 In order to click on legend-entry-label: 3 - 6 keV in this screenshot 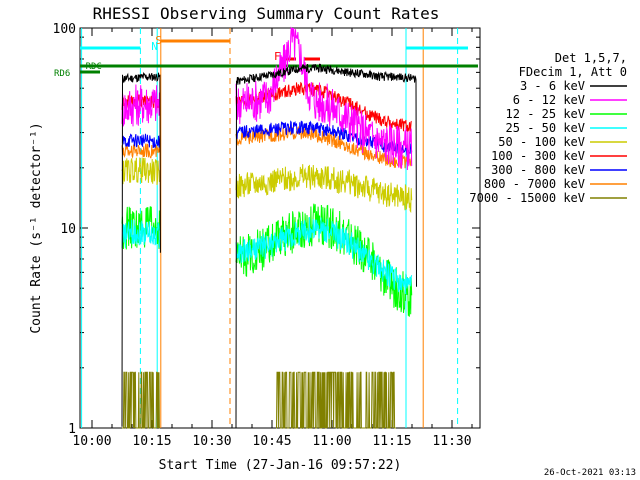, I will do `click(552, 86)`.